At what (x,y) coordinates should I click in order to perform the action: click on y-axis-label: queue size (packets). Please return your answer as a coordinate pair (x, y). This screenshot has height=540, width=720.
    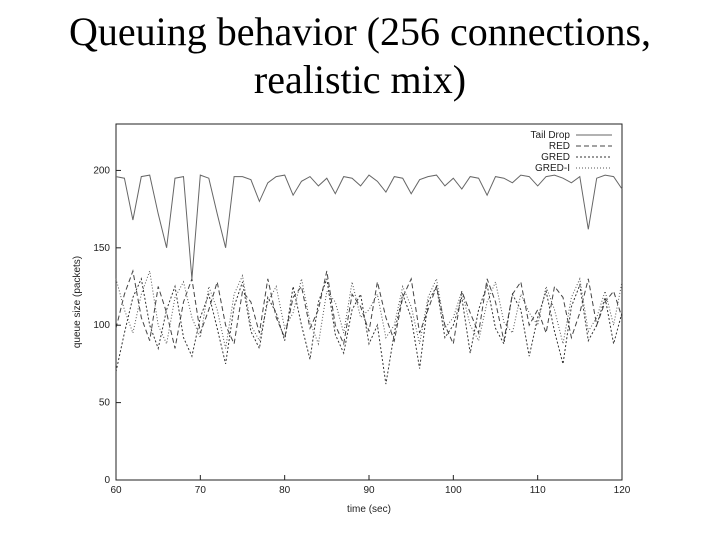
    Looking at the image, I should click on (77, 302).